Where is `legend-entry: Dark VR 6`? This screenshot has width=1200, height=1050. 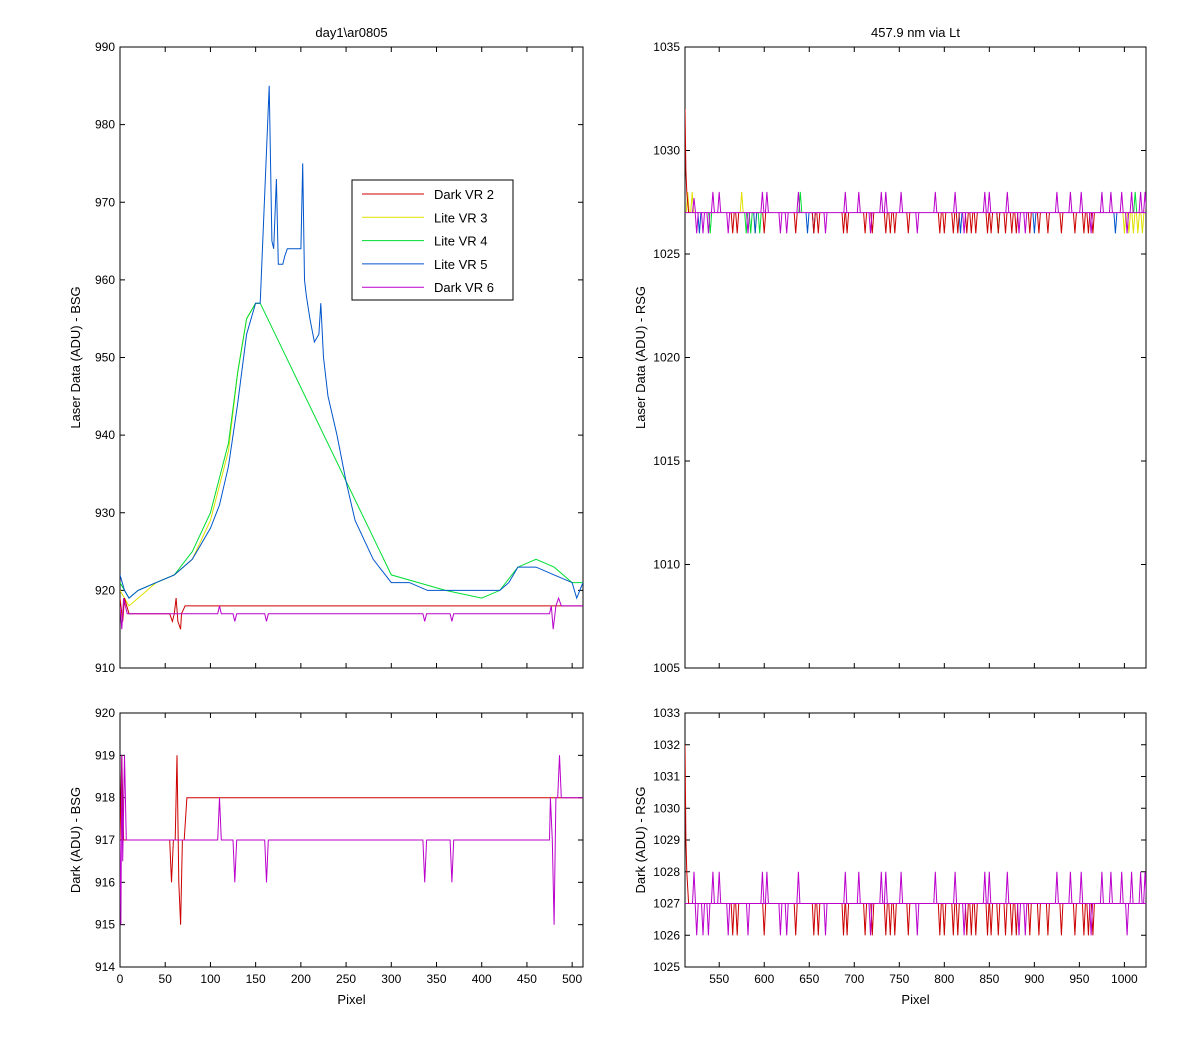
legend-entry: Dark VR 6 is located at coordinates (464, 287).